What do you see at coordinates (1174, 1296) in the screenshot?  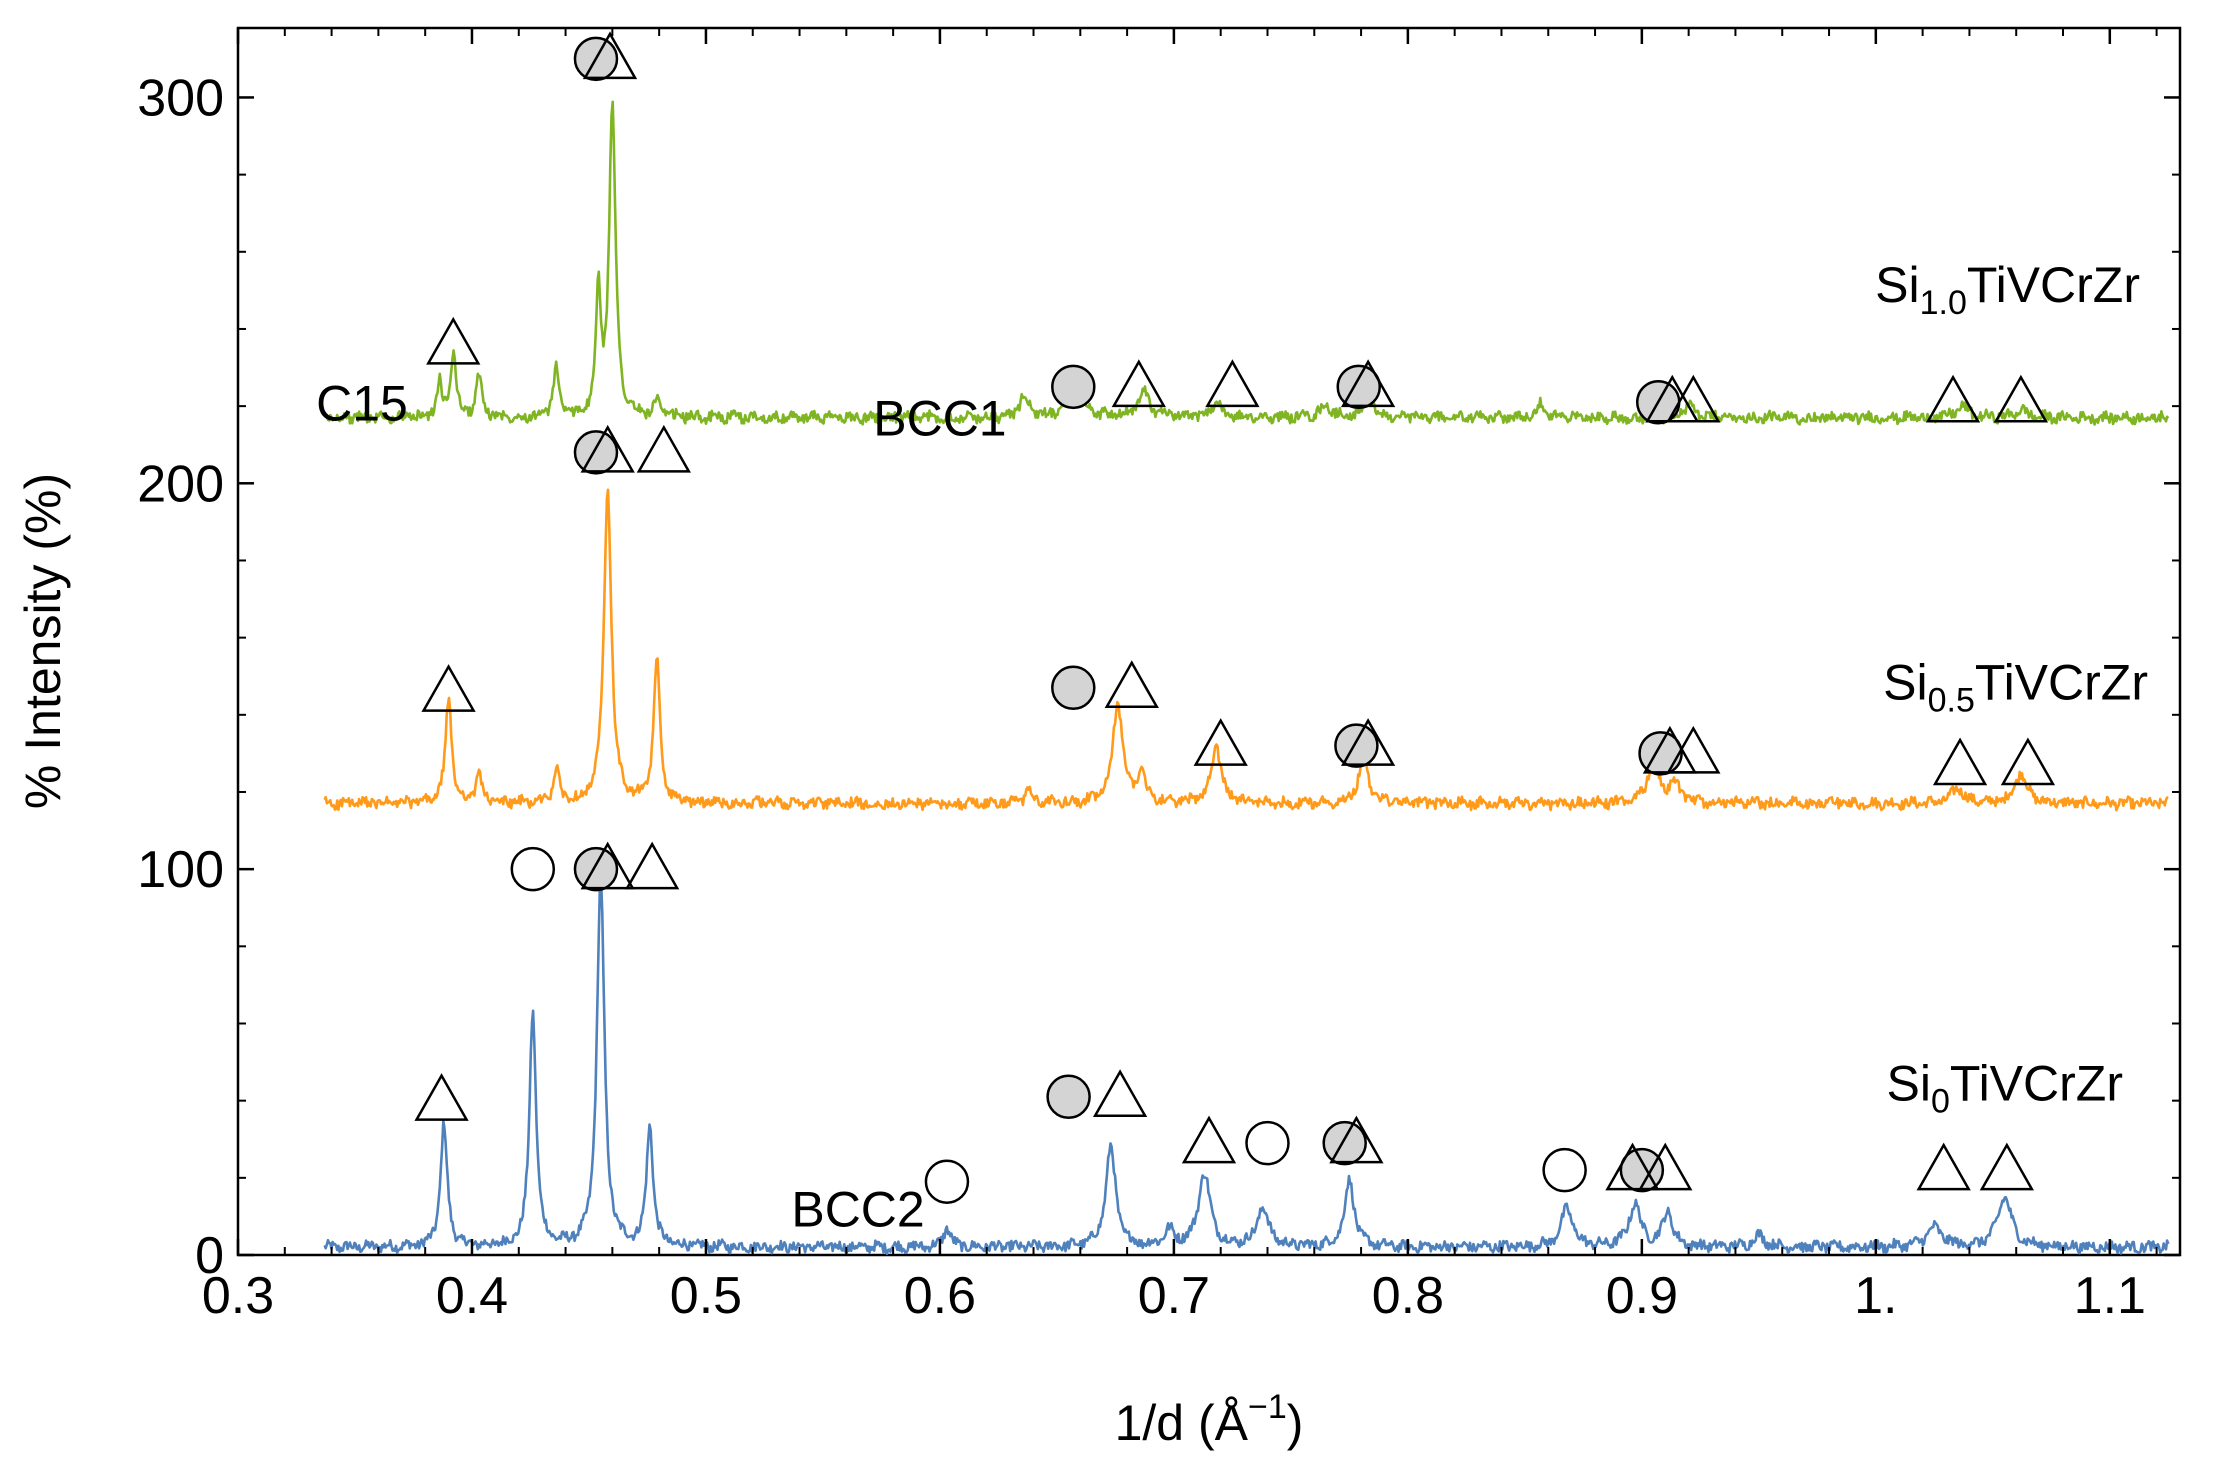 I see `x-tick-label: 0.7` at bounding box center [1174, 1296].